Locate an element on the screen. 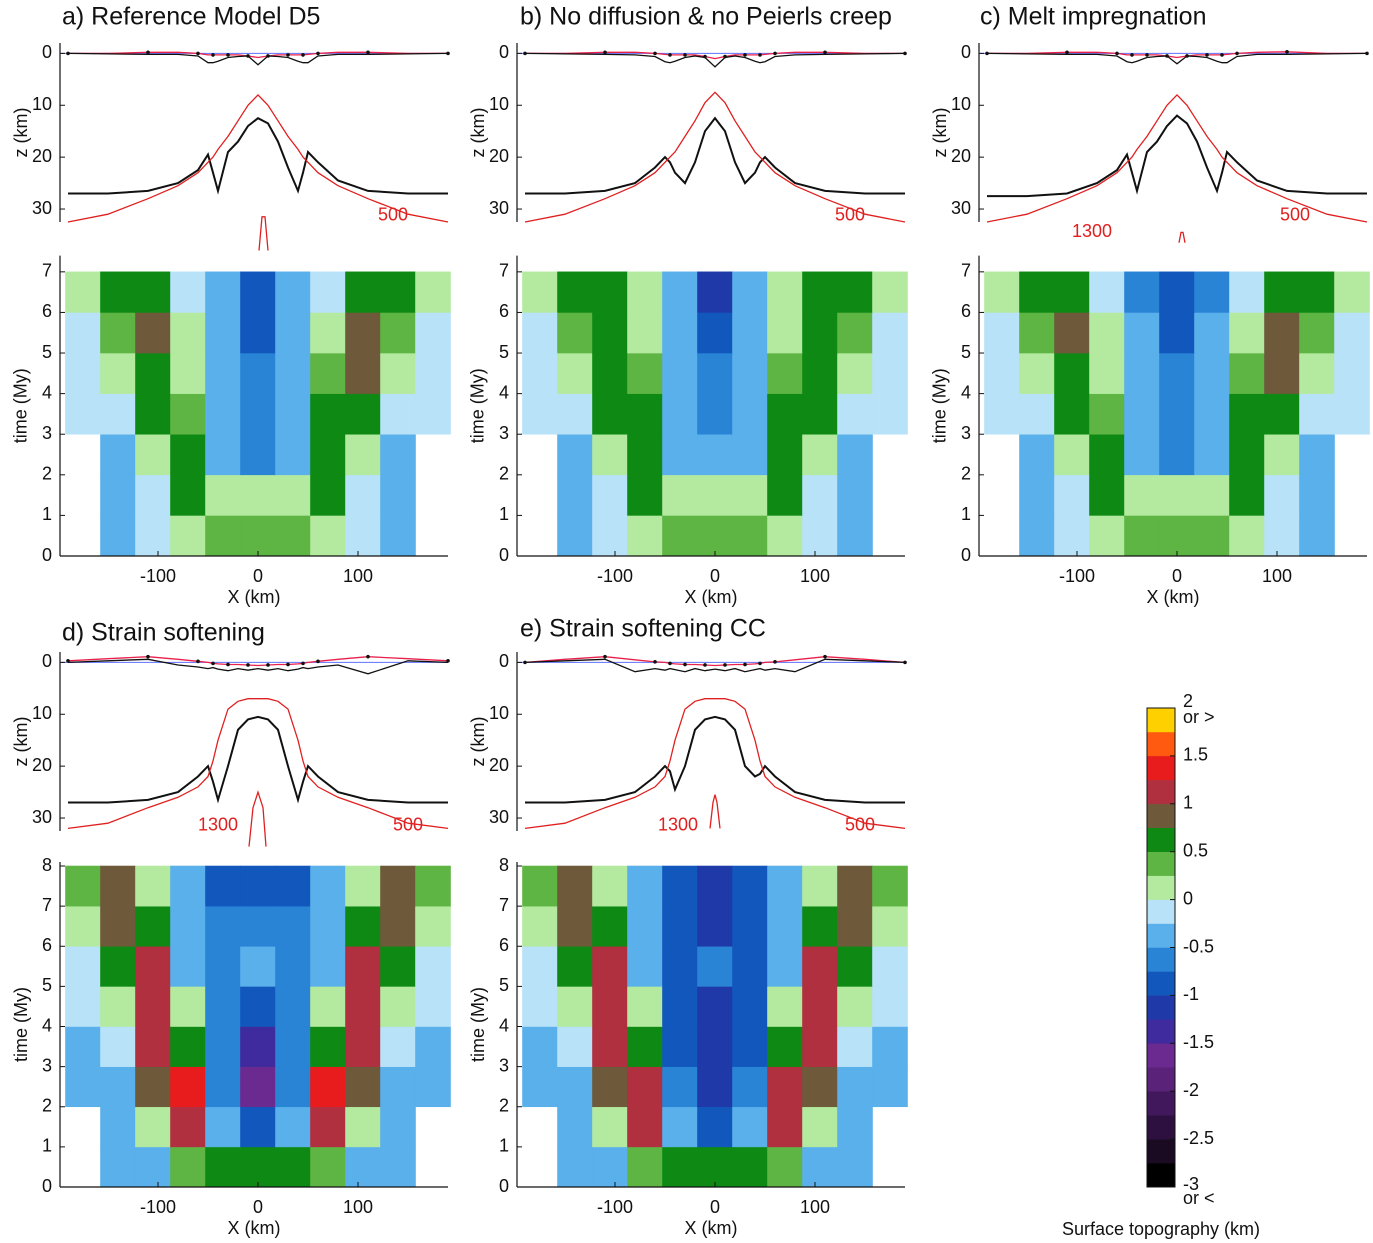  isotherm-label: 500 is located at coordinates (860, 825).